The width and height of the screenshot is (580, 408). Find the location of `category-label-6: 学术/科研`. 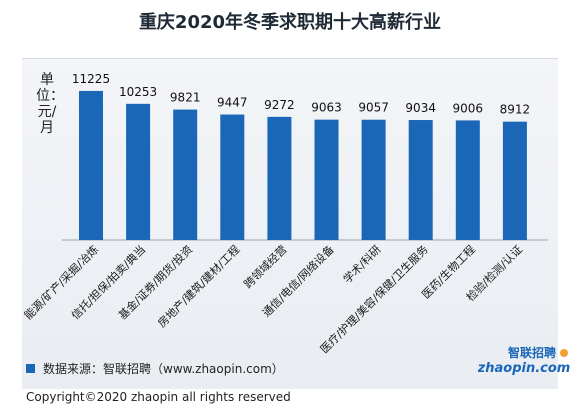

category-label-6: 学术/科研 is located at coordinates (362, 264).